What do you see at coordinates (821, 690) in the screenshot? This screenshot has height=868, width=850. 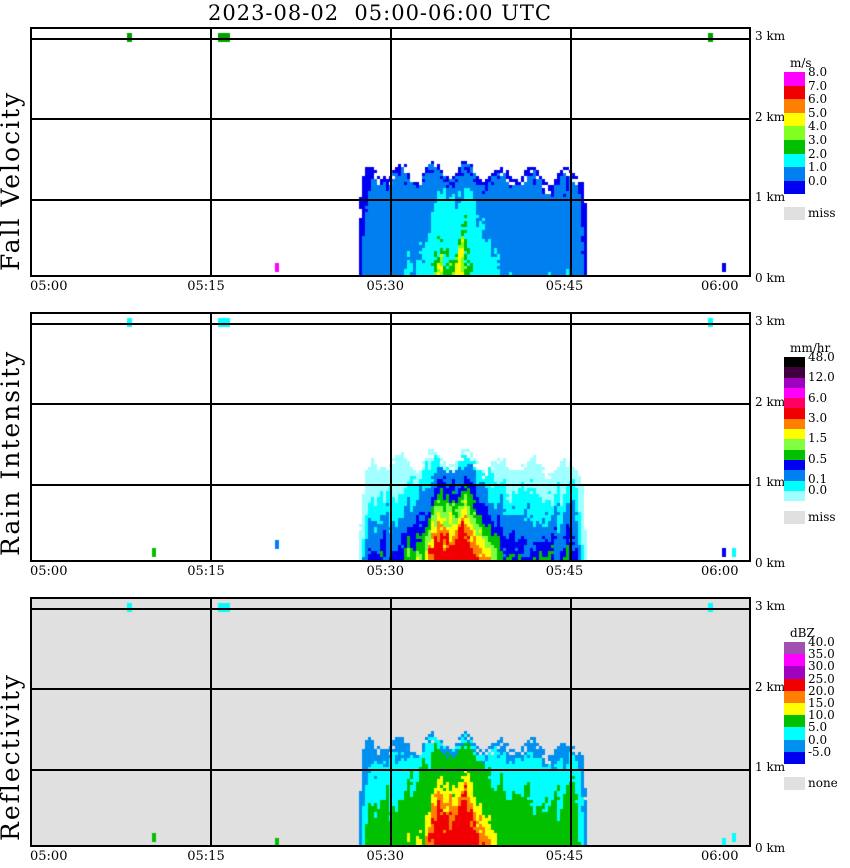 I see `colorbar-tick-label: 20.0` at bounding box center [821, 690].